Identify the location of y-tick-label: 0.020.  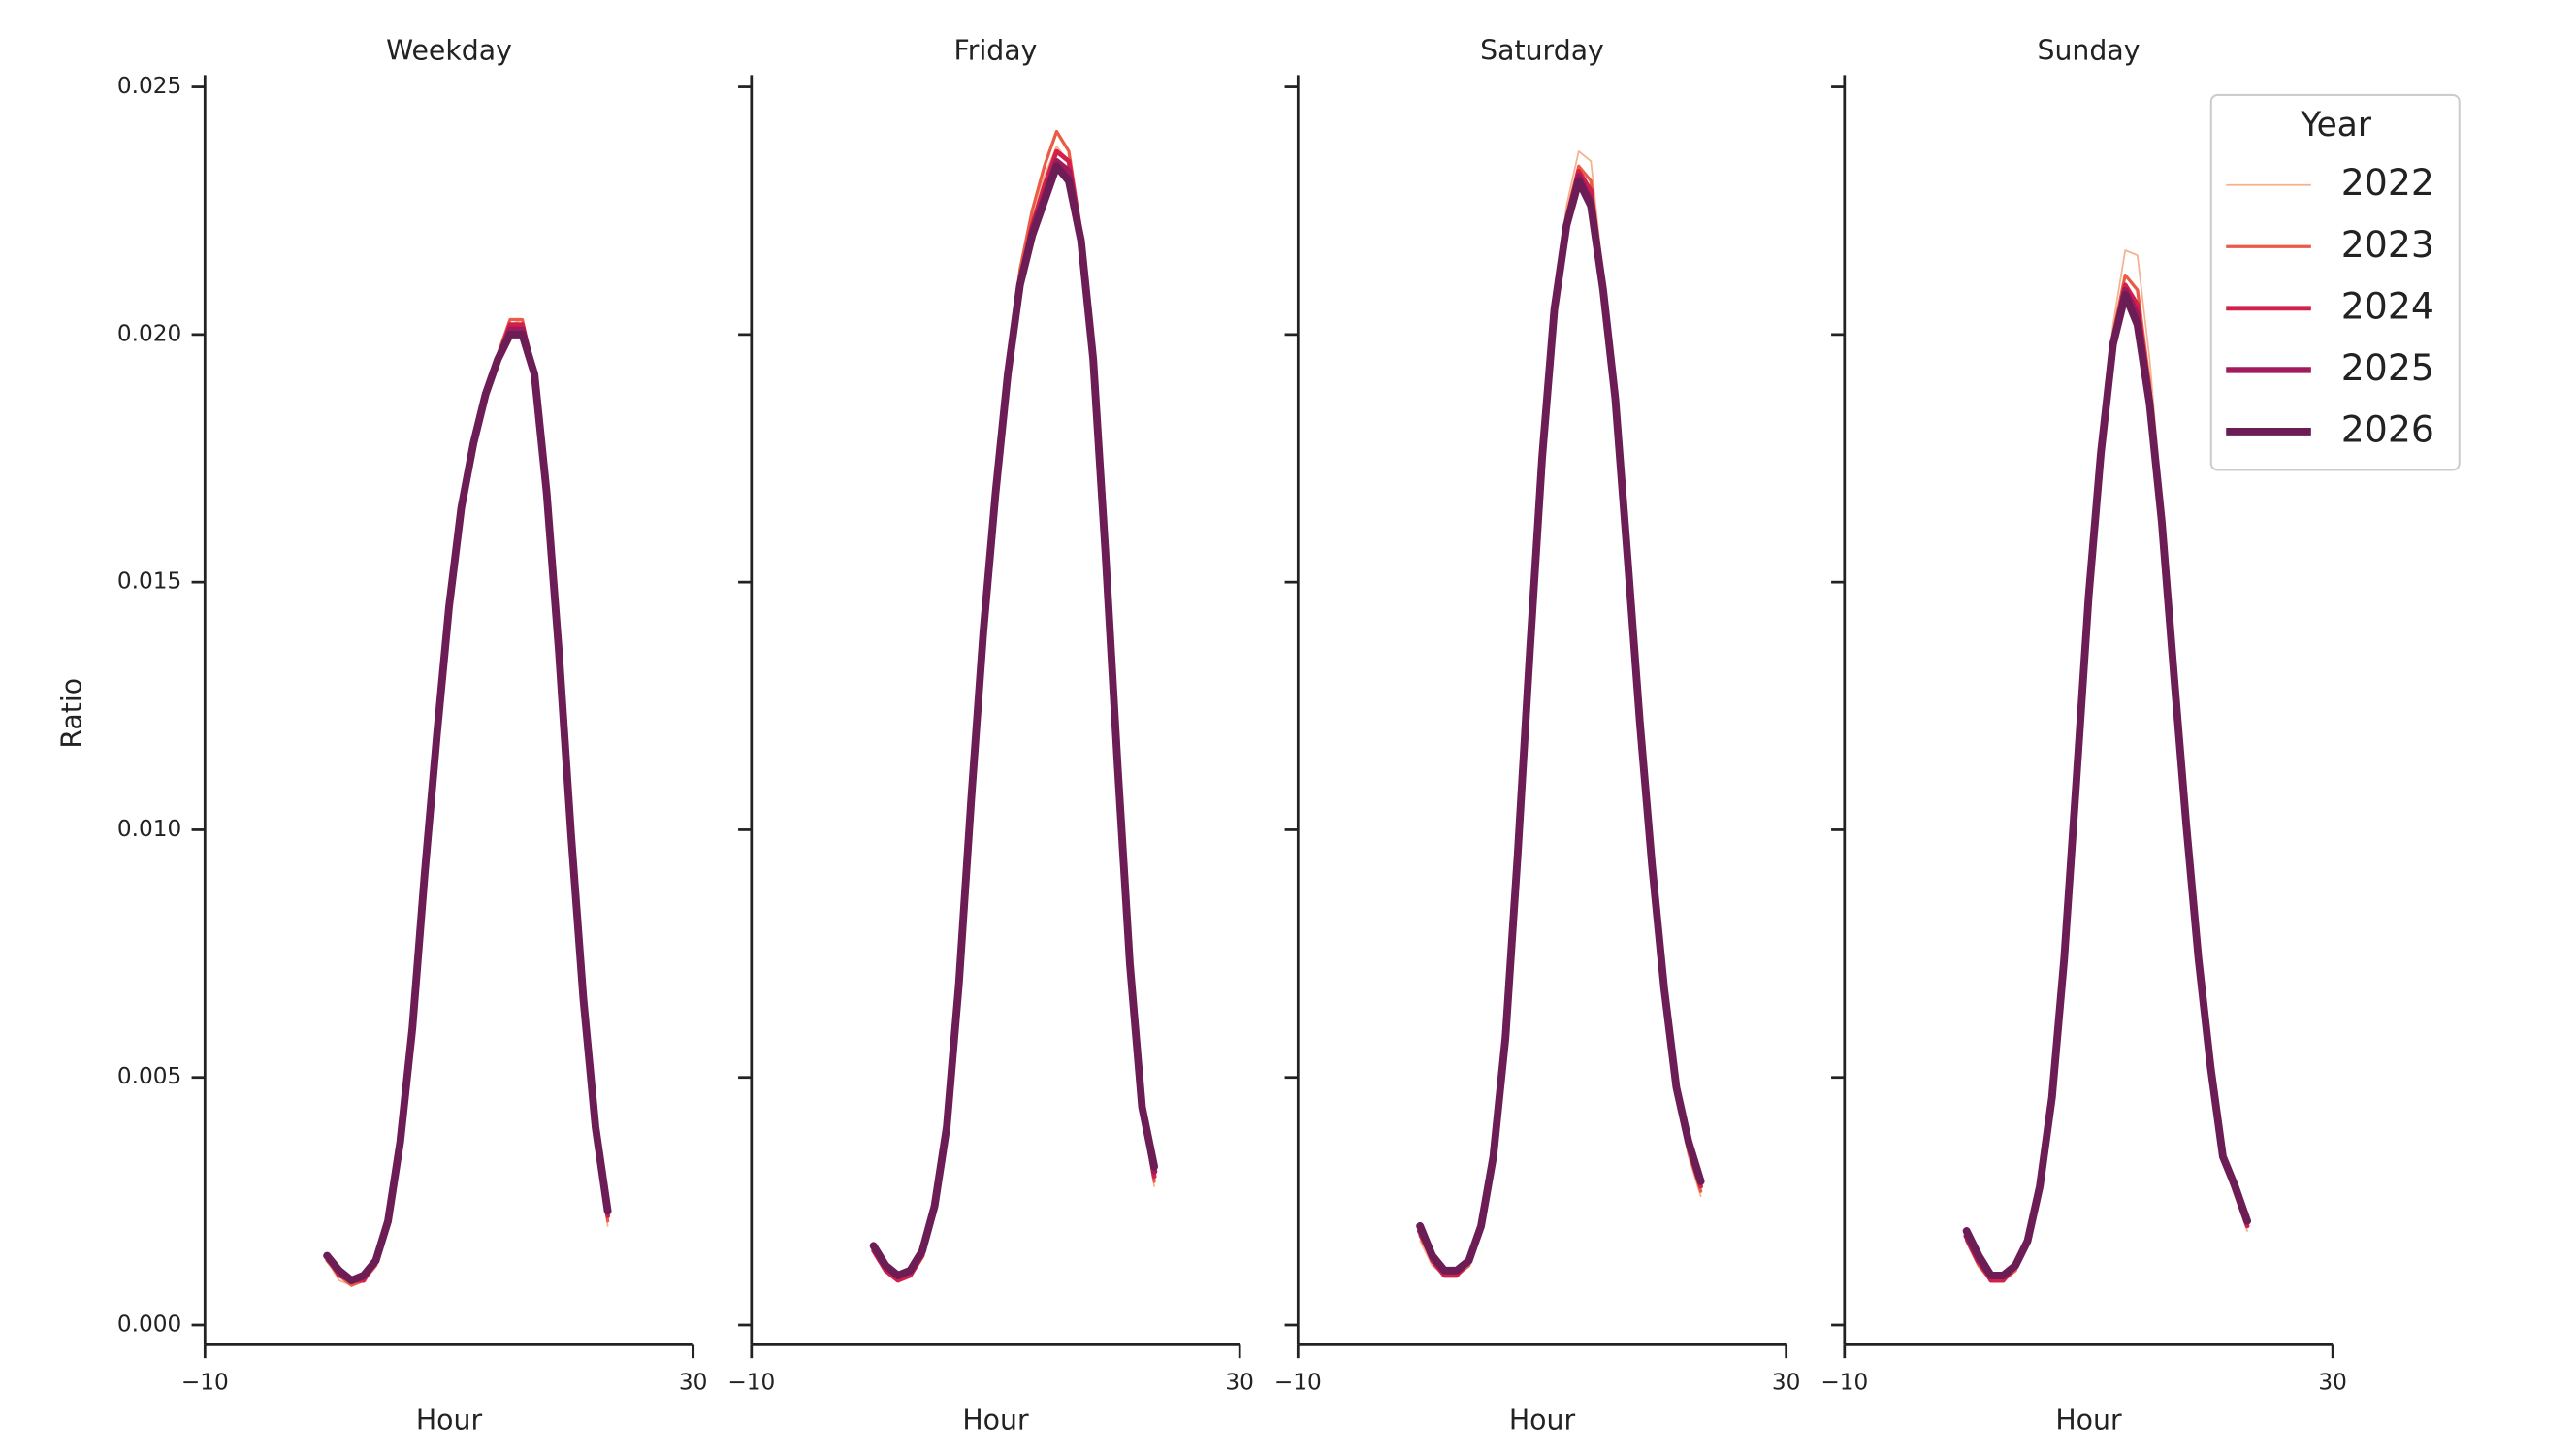
(149, 333).